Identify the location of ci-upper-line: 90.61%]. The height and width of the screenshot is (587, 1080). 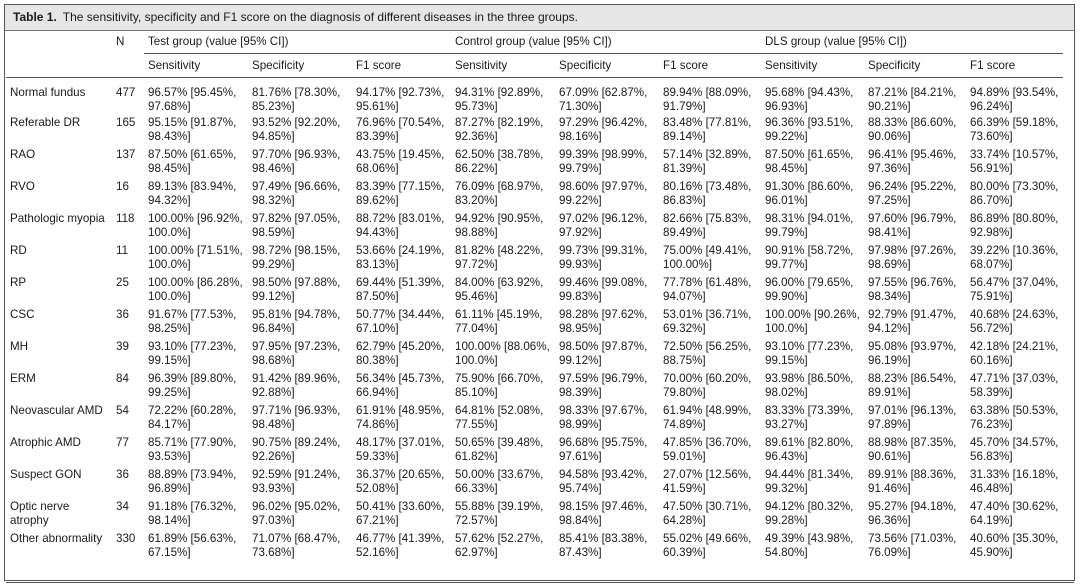
(889, 456).